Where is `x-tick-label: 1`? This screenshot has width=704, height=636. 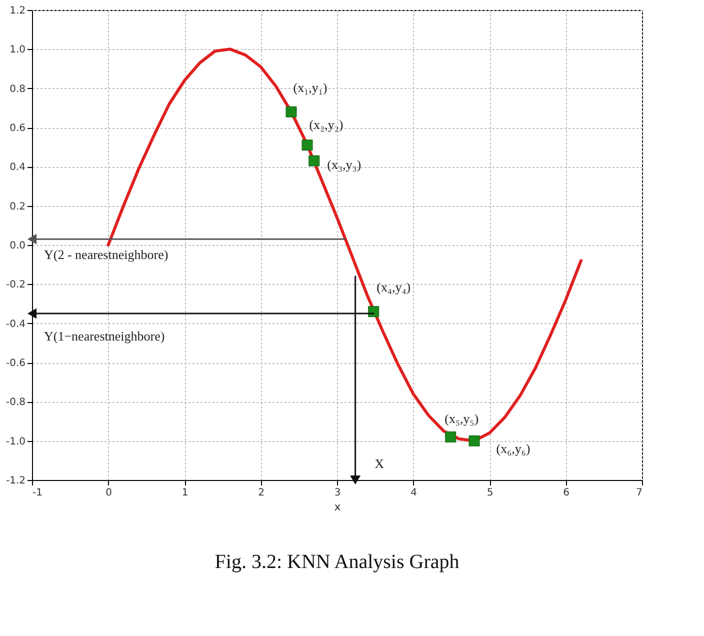 x-tick-label: 1 is located at coordinates (185, 493).